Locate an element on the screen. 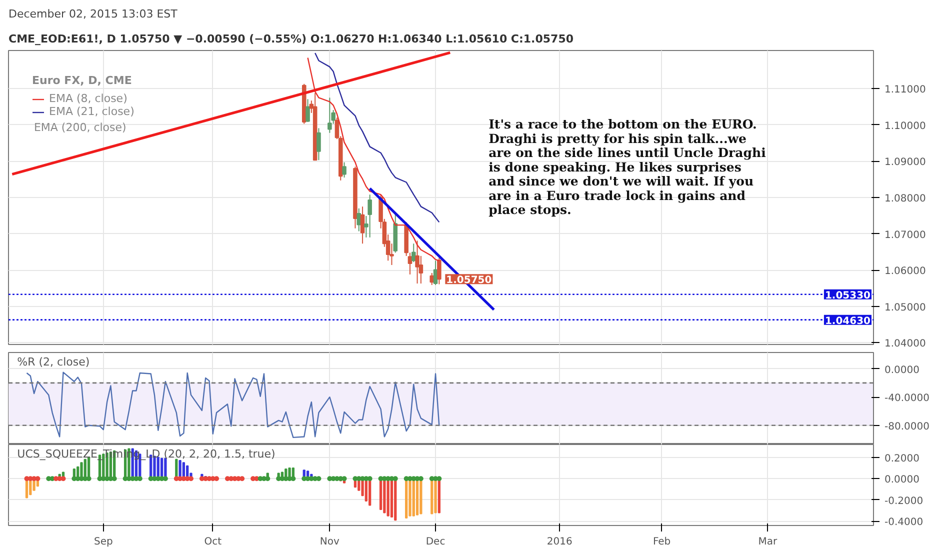 This screenshot has height=550, width=932. annotation: EMA (200, close) is located at coordinates (80, 127).